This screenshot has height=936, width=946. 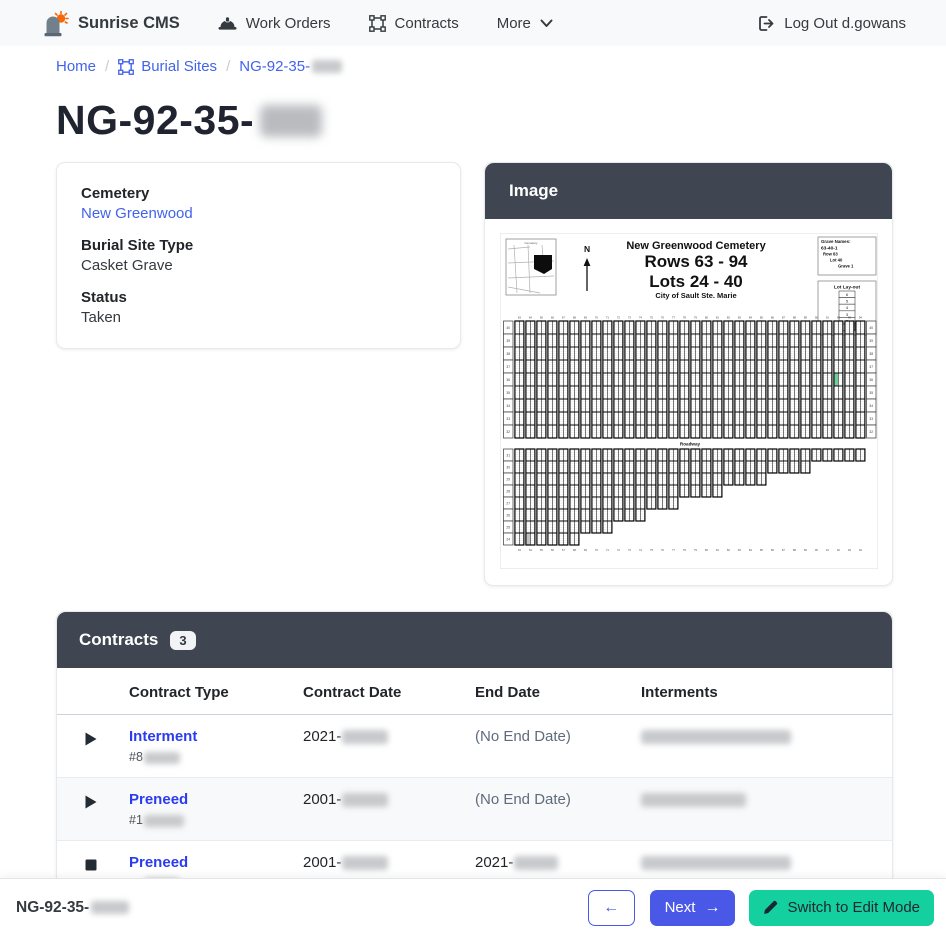 I want to click on end-date-cell: (No End Date), so click(x=558, y=746).